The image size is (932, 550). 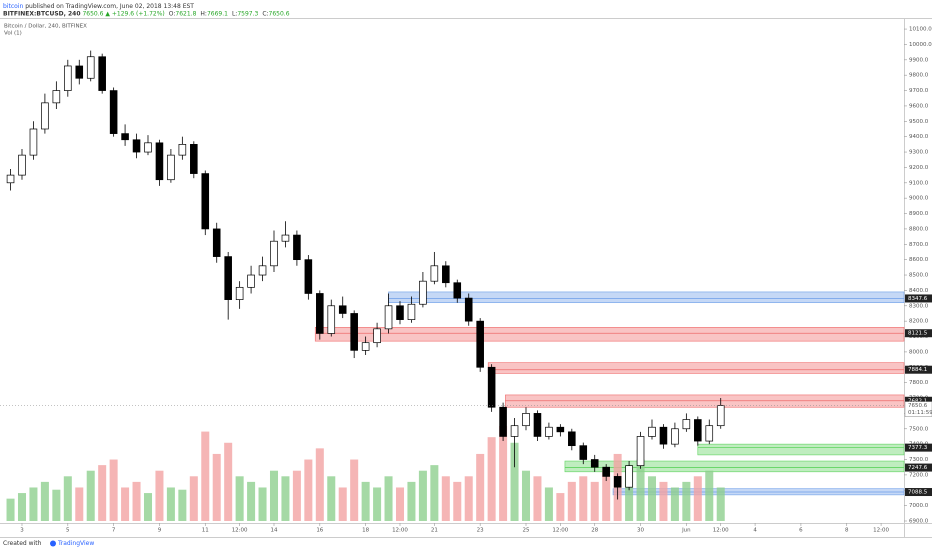 What do you see at coordinates (203, 13) in the screenshot?
I see `ohlc-key: H:` at bounding box center [203, 13].